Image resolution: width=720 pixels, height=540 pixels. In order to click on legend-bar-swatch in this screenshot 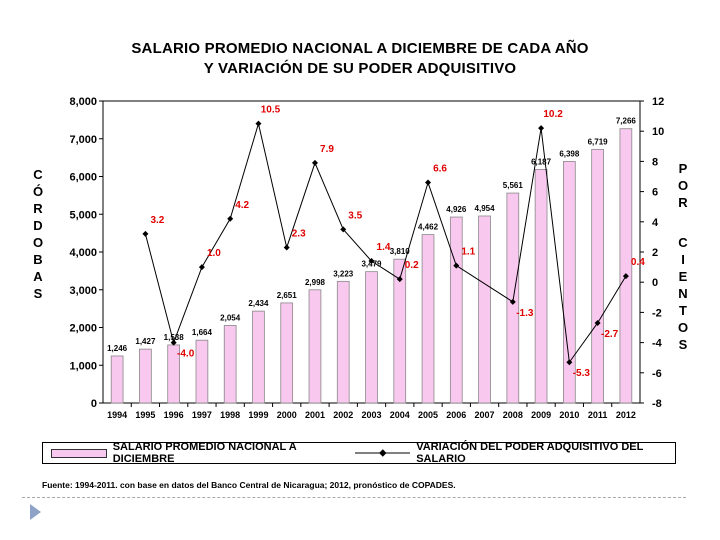, I will do `click(79, 453)`.